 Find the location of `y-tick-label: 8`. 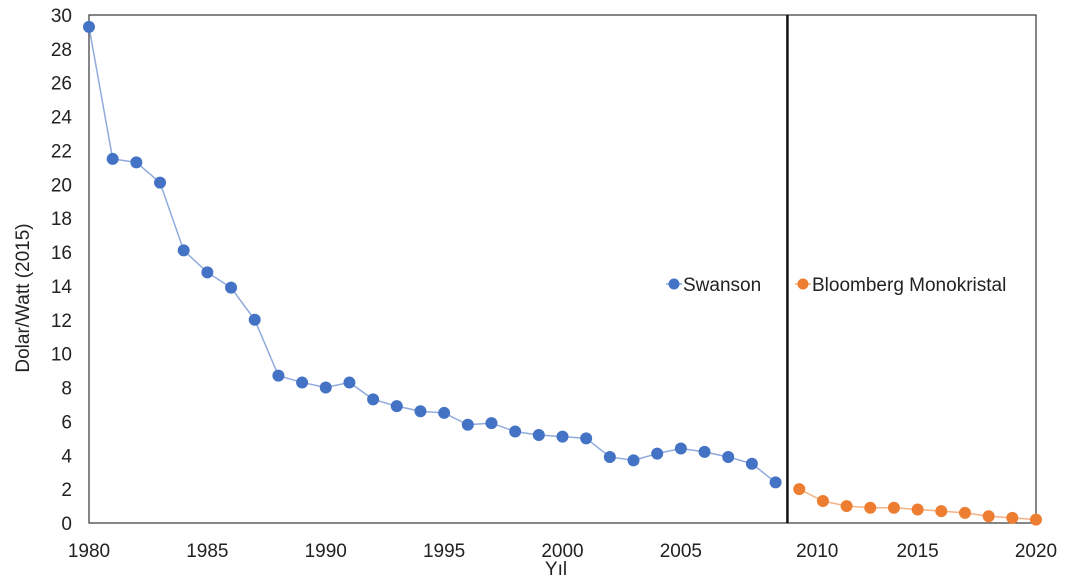

y-tick-label: 8 is located at coordinates (66, 389).